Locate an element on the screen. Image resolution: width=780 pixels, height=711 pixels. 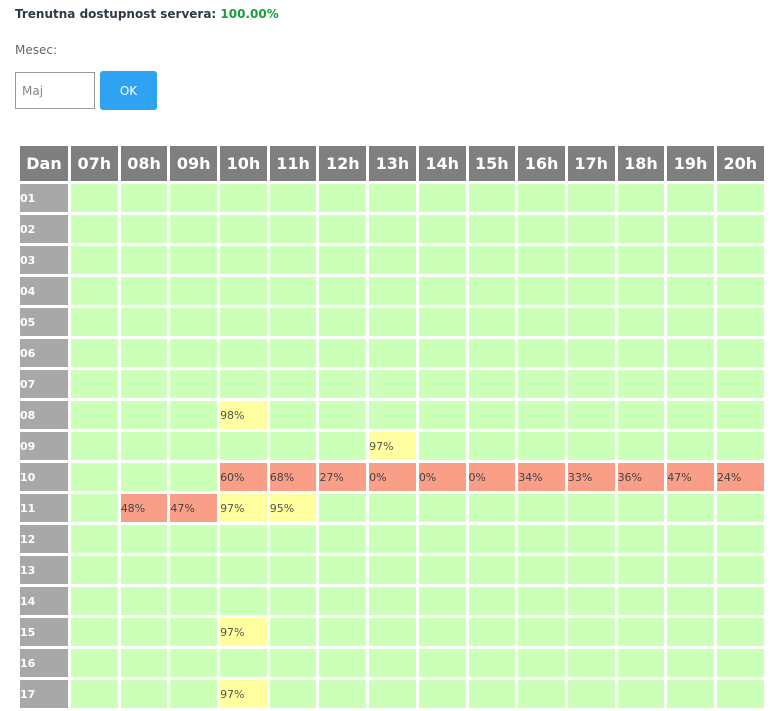
ok-button: OK is located at coordinates (128, 90).